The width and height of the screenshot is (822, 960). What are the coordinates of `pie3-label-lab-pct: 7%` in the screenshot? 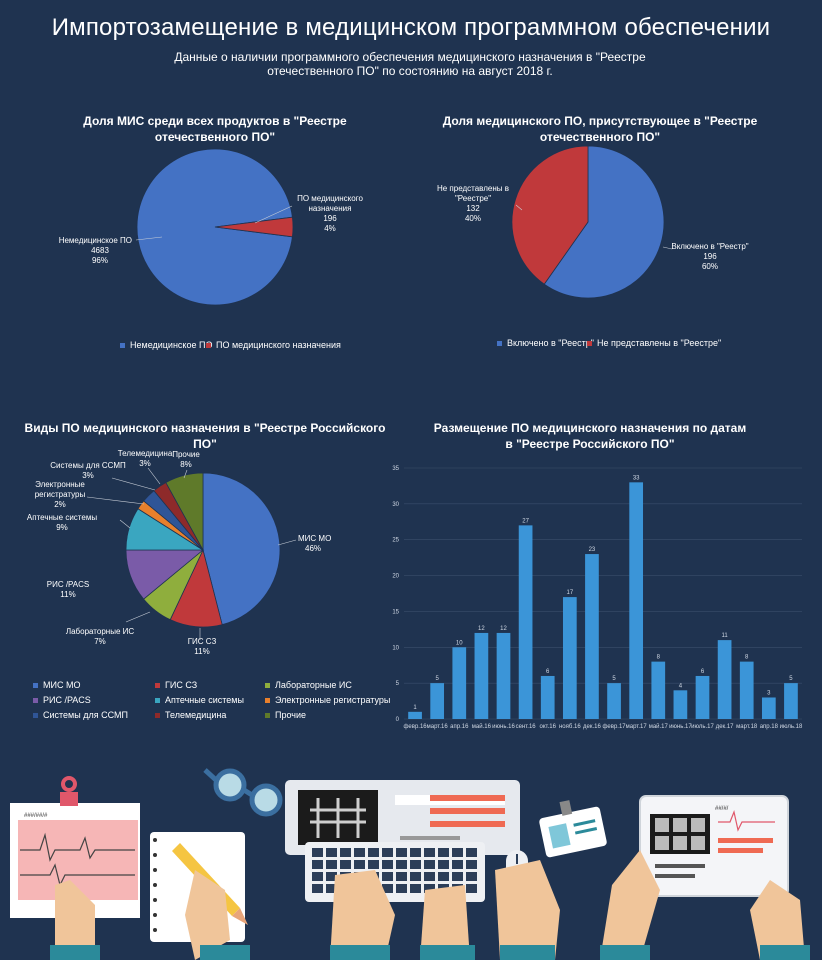 It's located at (100, 641).